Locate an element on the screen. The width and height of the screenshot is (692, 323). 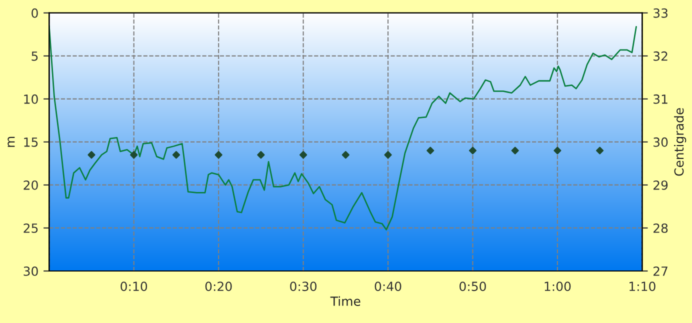
y2-tick-label: 33 is located at coordinates (661, 13).